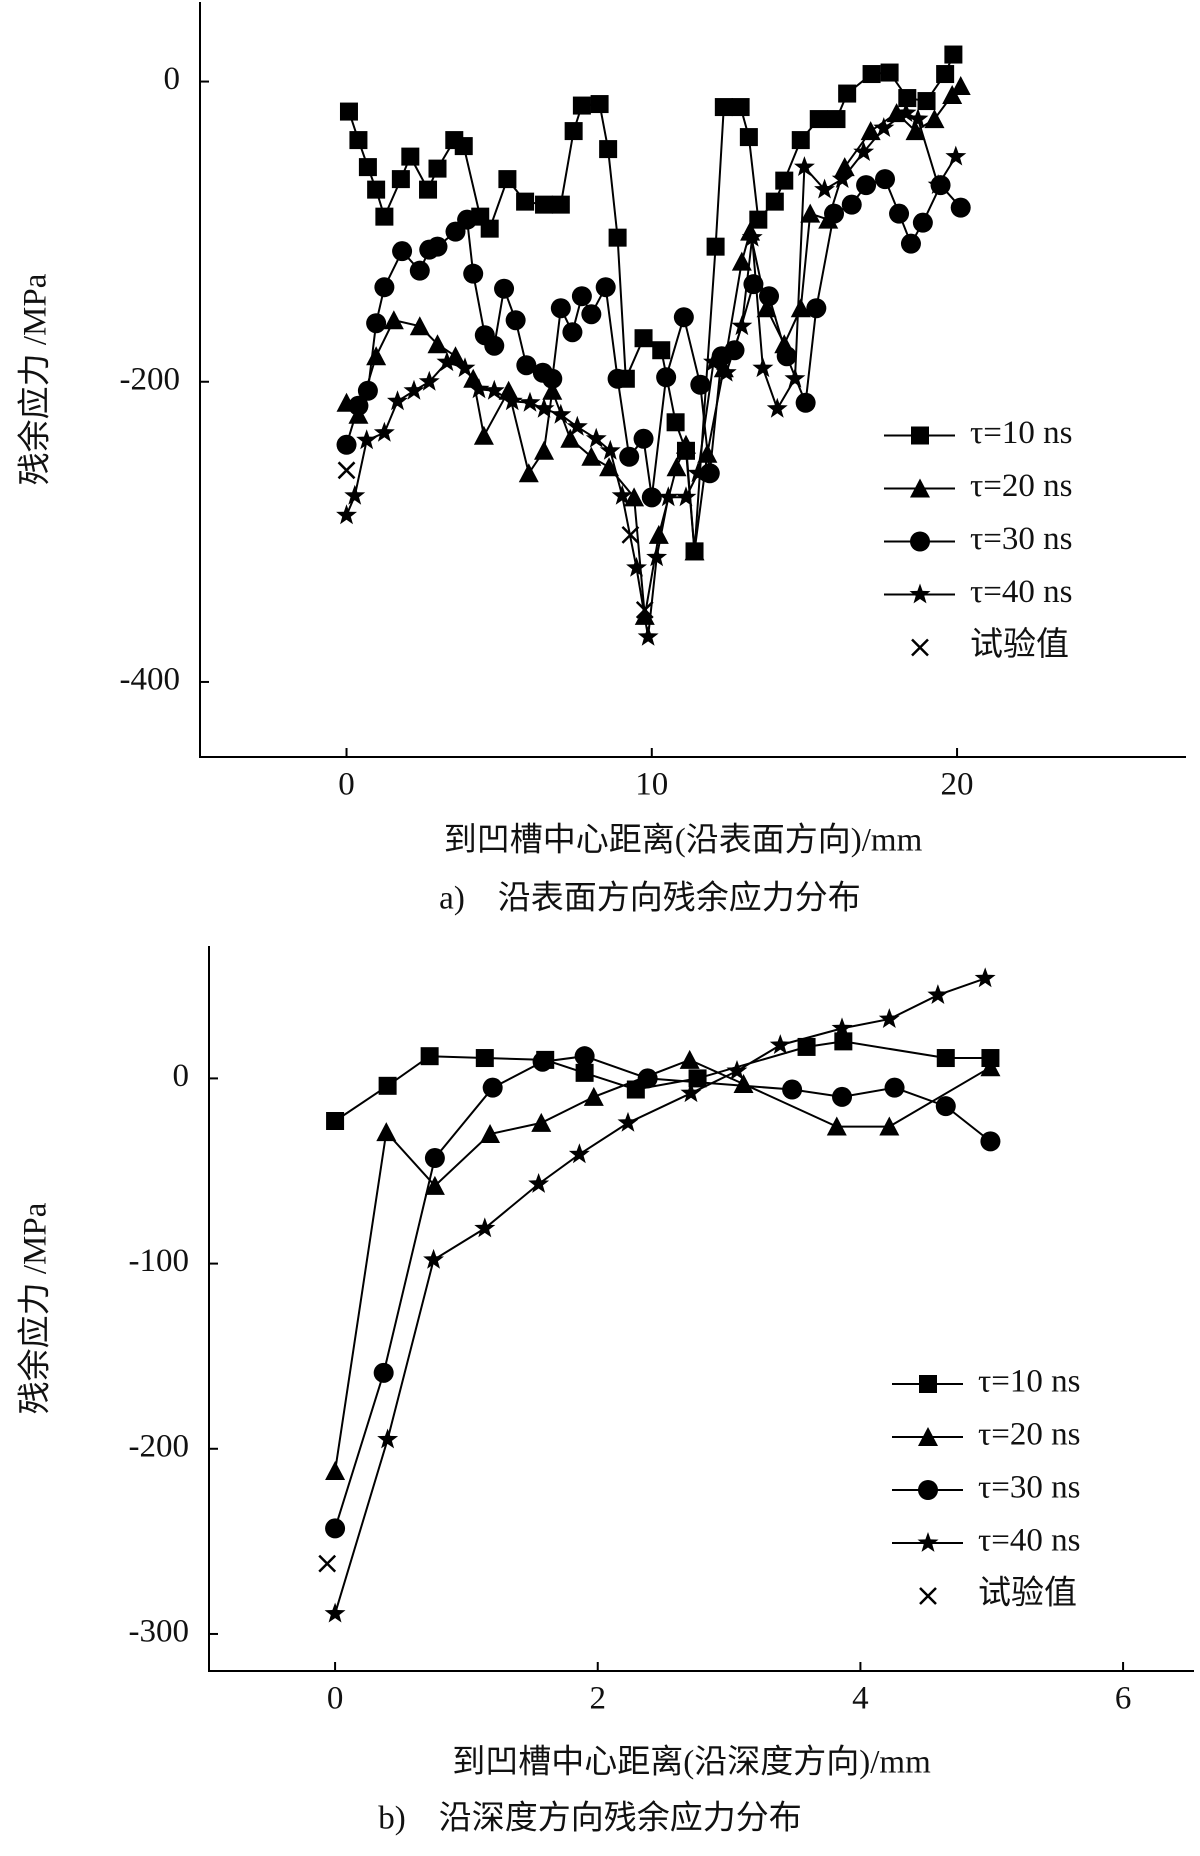 This screenshot has width=1200, height=1856. I want to click on chart-caption: b) 沿深度方向残余应力分布, so click(590, 1818).